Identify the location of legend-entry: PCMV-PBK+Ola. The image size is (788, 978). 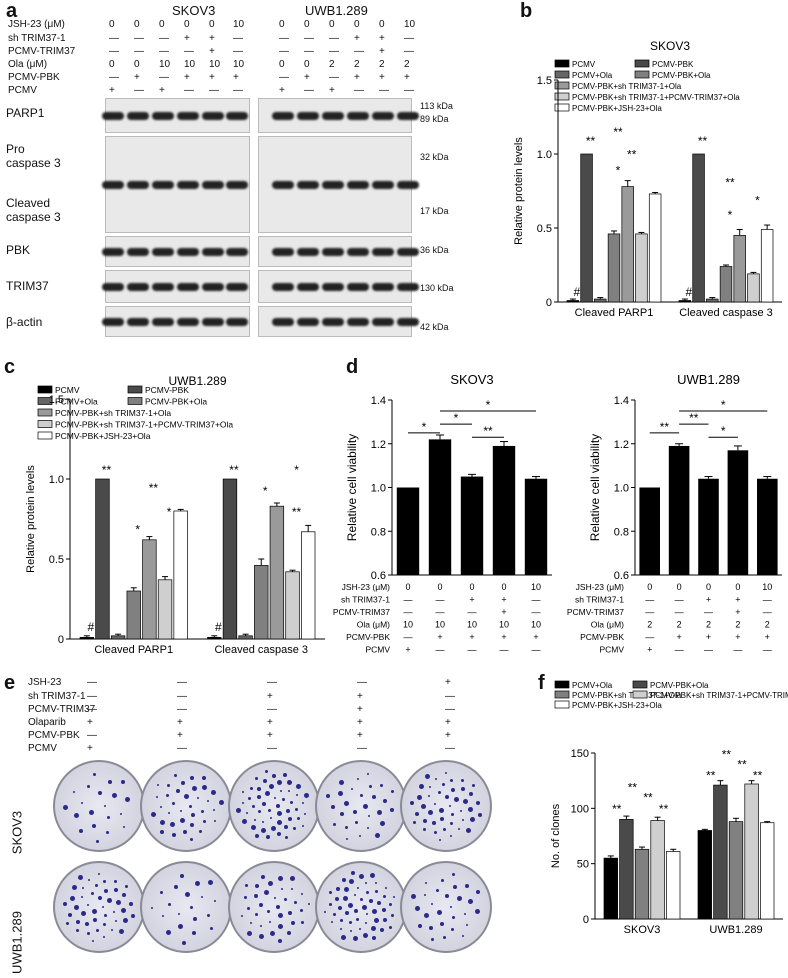
(679, 685).